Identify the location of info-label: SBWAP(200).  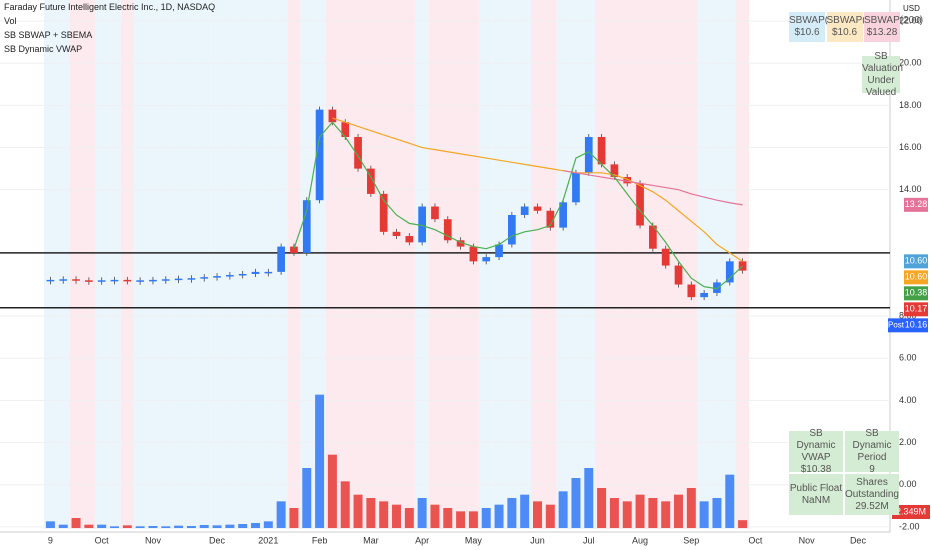
(894, 20).